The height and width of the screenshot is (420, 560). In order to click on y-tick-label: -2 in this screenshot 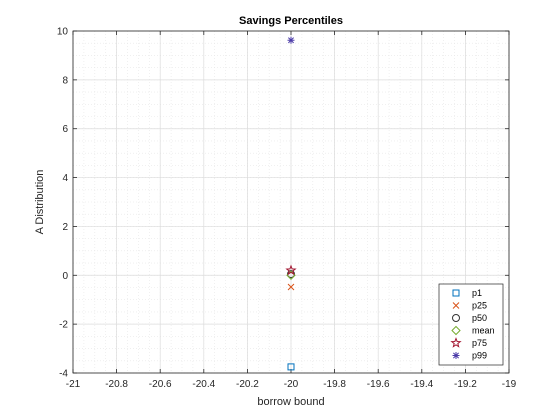, I will do `click(63, 325)`.